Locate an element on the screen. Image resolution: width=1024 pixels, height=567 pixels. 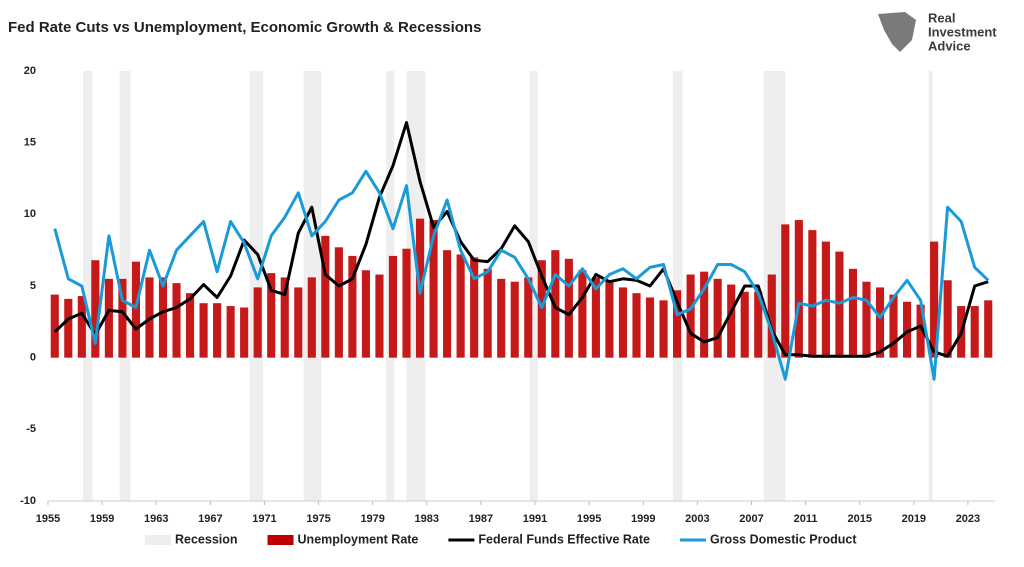
y-tick-label: 15 is located at coordinates (30, 143).